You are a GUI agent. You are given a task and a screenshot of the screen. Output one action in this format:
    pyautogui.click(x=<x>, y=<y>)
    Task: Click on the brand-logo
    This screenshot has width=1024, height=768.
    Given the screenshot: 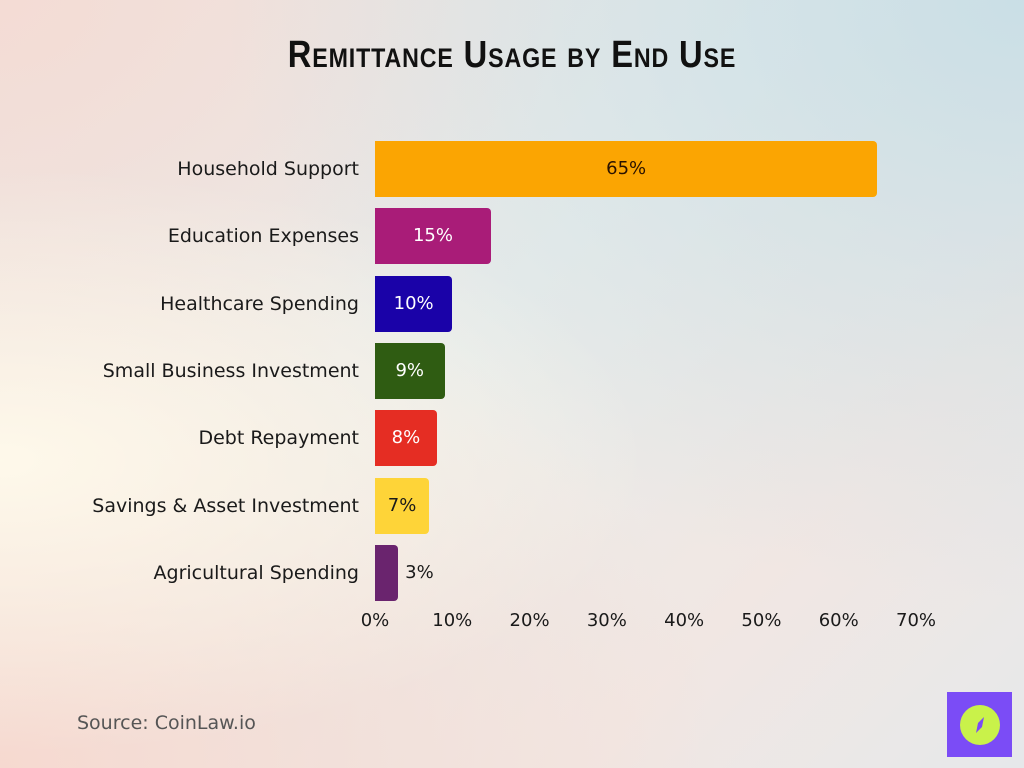 What is the action you would take?
    pyautogui.click(x=979, y=724)
    